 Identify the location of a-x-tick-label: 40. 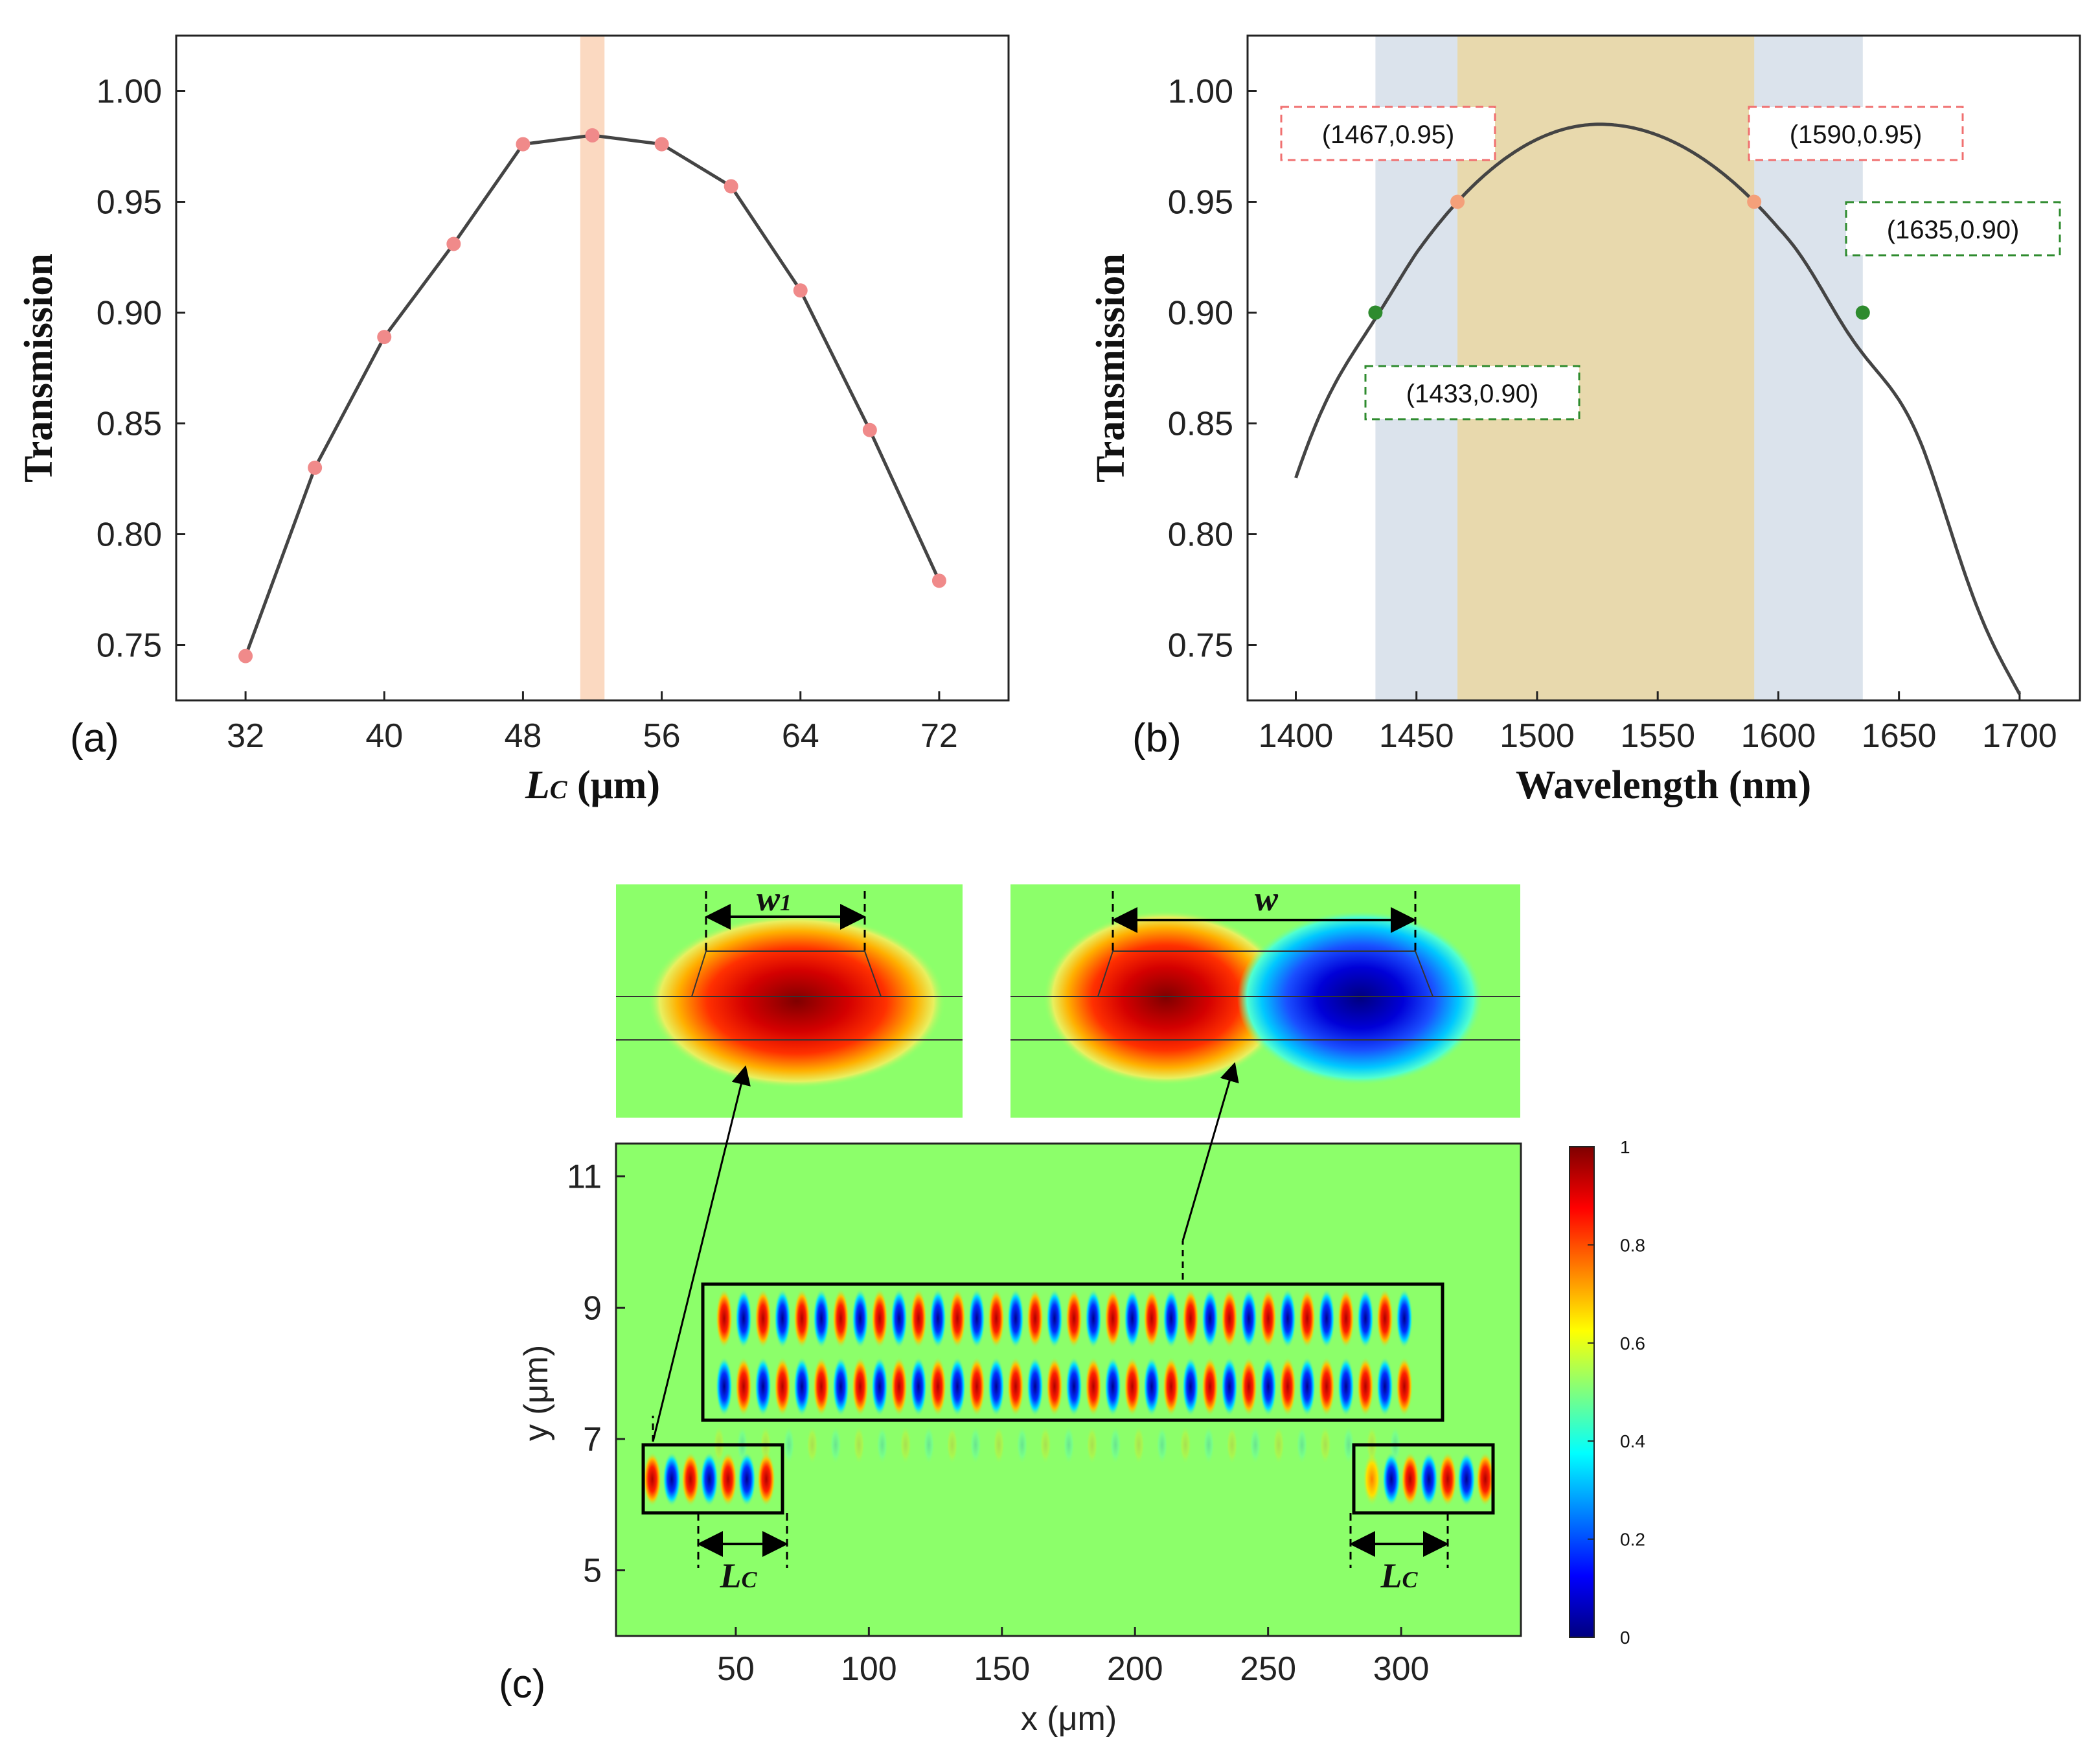
(384, 736).